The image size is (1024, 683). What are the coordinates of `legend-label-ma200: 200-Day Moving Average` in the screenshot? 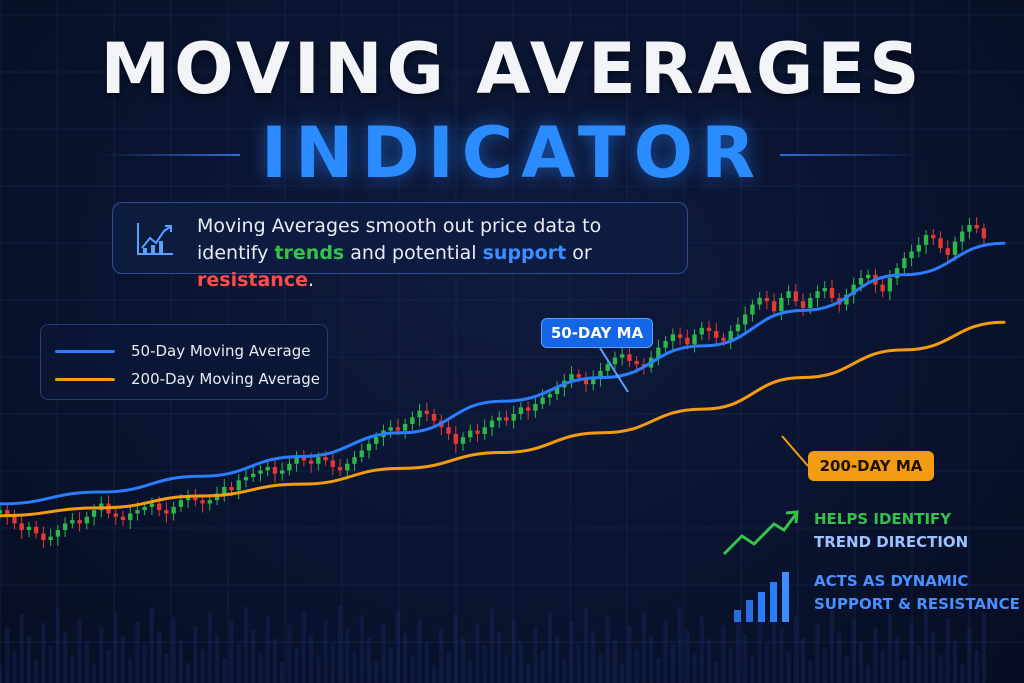 It's located at (225, 379).